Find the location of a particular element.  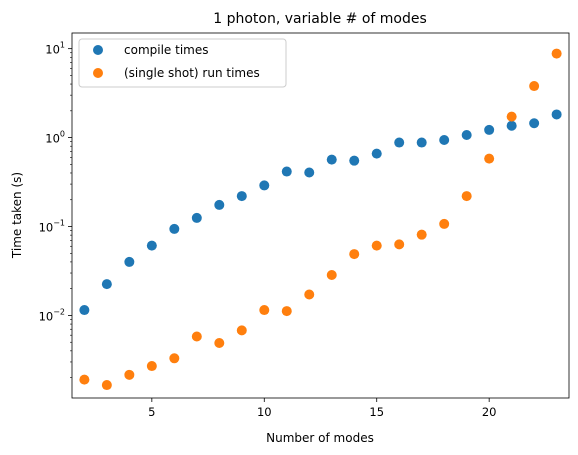

y-tick-label: 10¹ is located at coordinates (55, 49).